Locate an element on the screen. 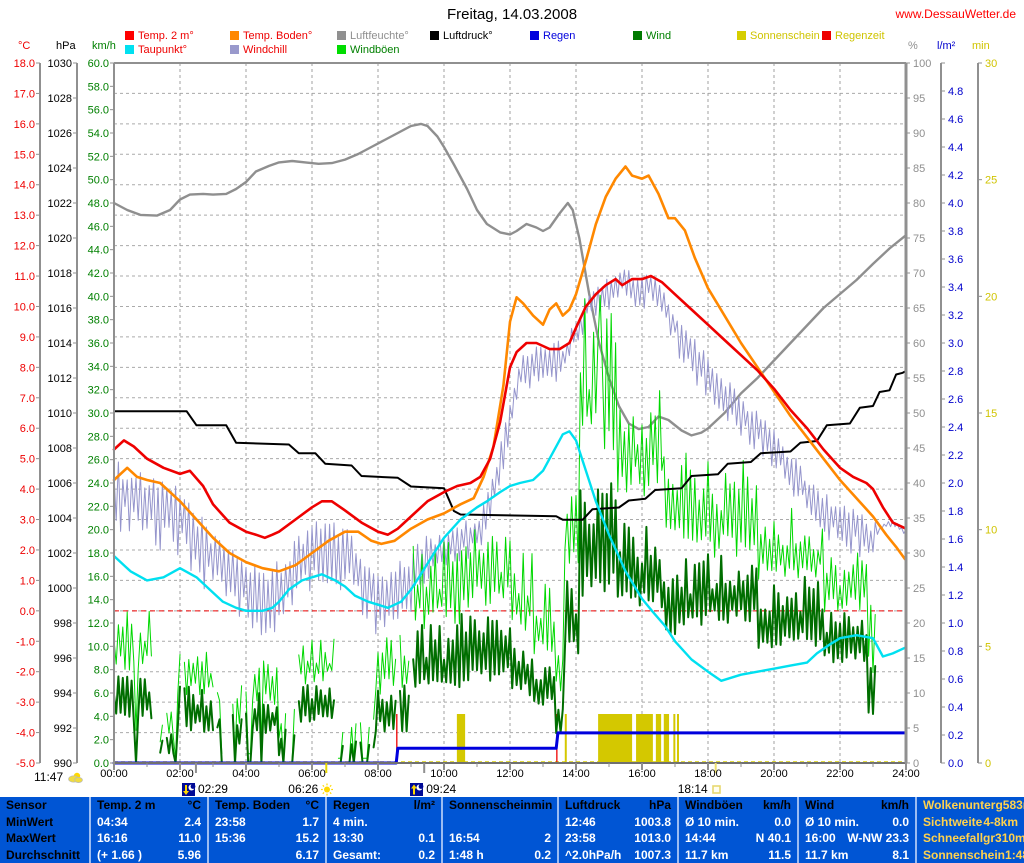 The width and height of the screenshot is (1024, 863). cell-value: °C is located at coordinates (312, 805).